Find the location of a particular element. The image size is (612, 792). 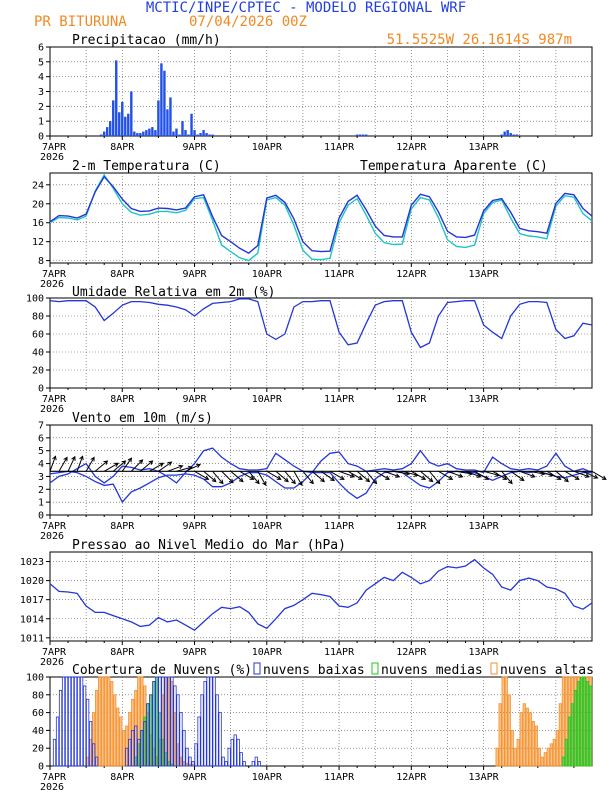

chart-title: Vento em 10m (m/s) is located at coordinates (142, 418).